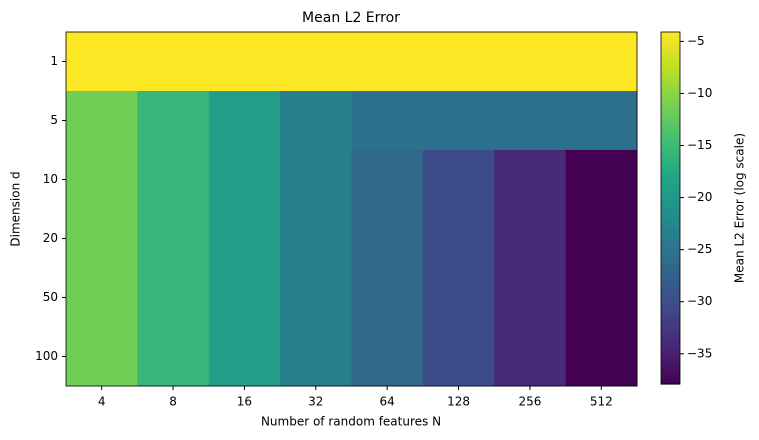 Image resolution: width=759 pixels, height=440 pixels. I want to click on colorbar-tick-label: −10, so click(699, 93).